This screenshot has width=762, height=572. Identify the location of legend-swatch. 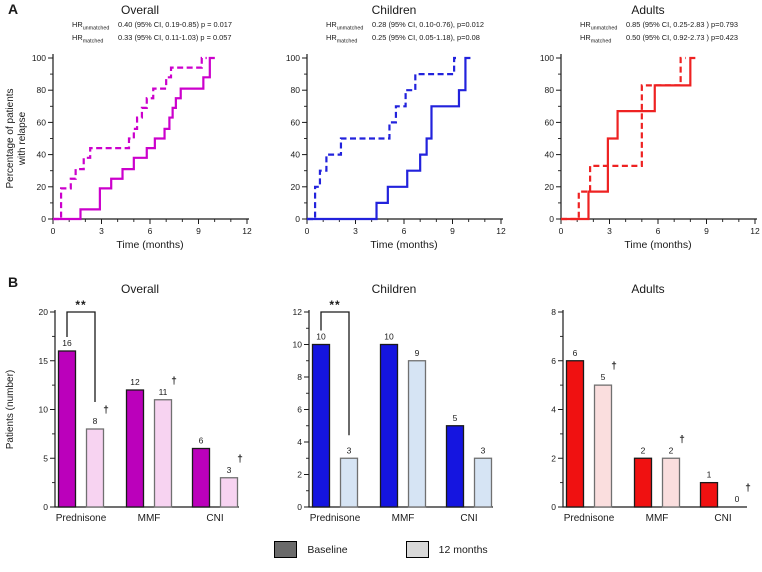
(286, 549).